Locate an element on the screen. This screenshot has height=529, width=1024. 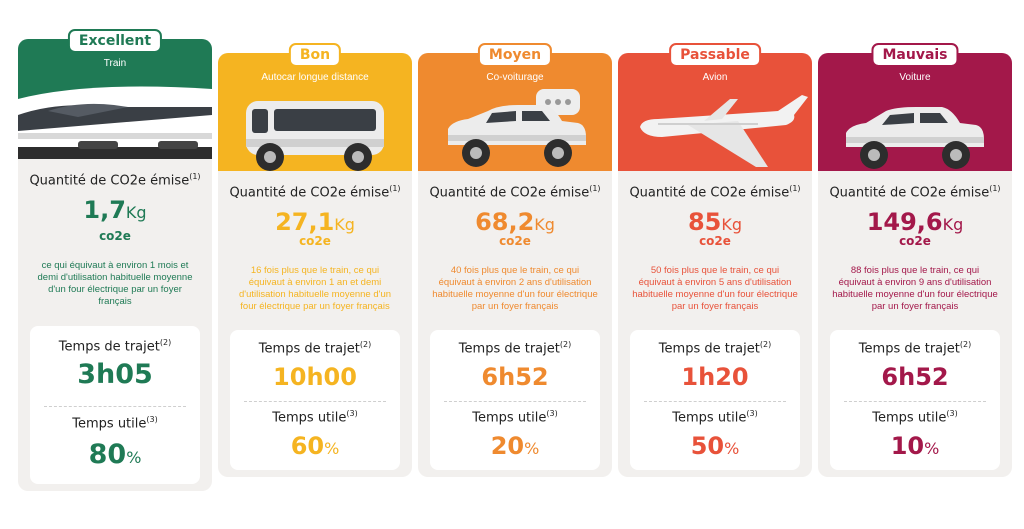
useful-time-number: 60 is located at coordinates (307, 446).